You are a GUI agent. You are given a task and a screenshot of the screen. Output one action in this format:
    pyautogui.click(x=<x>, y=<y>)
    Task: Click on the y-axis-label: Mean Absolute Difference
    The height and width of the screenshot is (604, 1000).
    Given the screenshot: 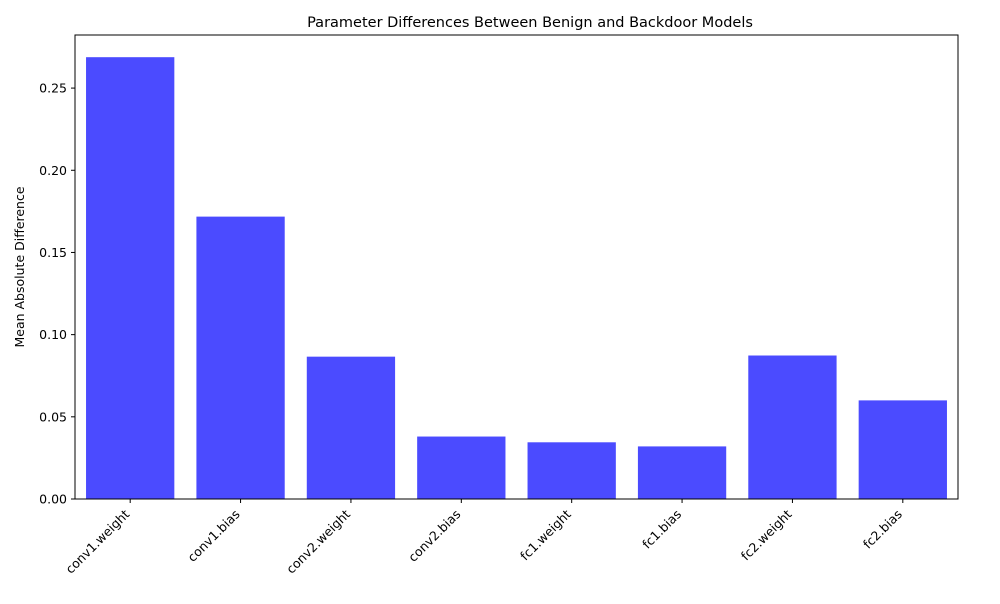 What is the action you would take?
    pyautogui.click(x=19, y=266)
    